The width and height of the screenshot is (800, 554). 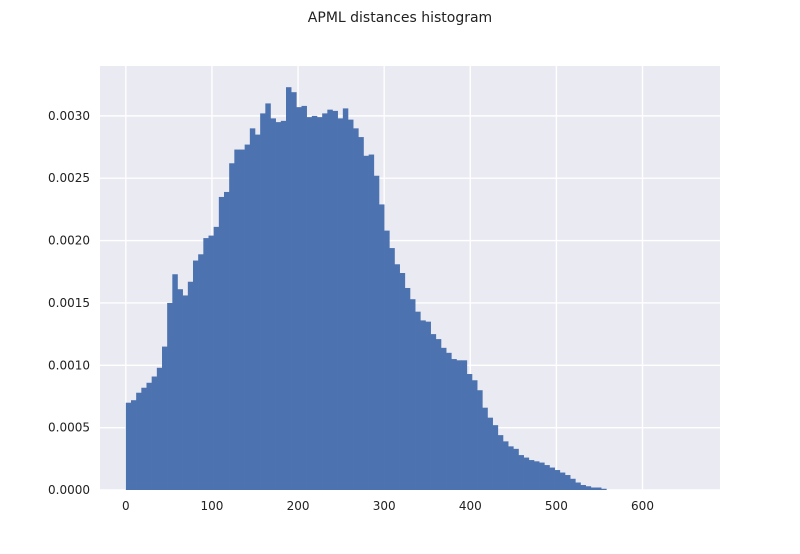 I want to click on x-tick-label: 600, so click(x=642, y=506).